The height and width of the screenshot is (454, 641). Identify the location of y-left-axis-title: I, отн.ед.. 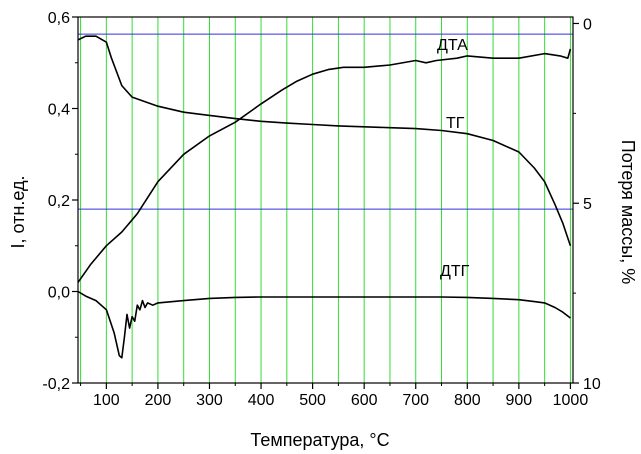
(18, 212).